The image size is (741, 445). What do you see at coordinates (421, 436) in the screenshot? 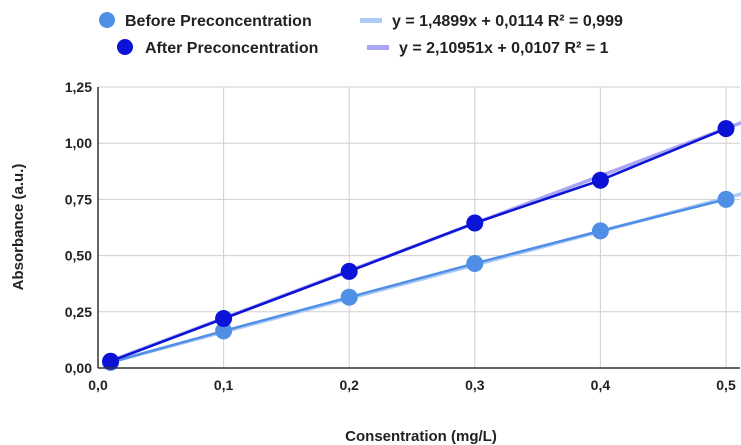
I see `x-axis-title: Consentration (mg/L)` at bounding box center [421, 436].